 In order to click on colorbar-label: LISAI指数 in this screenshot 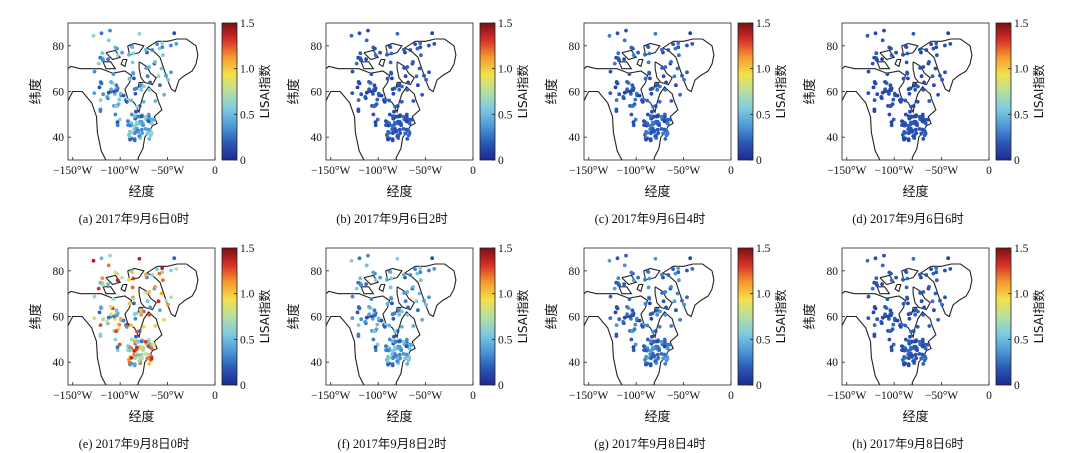, I will do `click(264, 92)`.